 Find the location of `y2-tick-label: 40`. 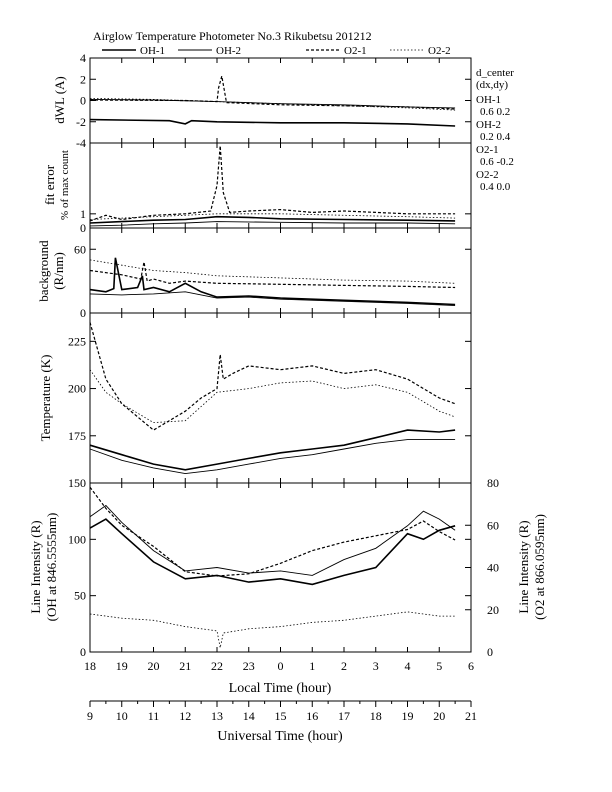

y2-tick-label: 40 is located at coordinates (493, 568).